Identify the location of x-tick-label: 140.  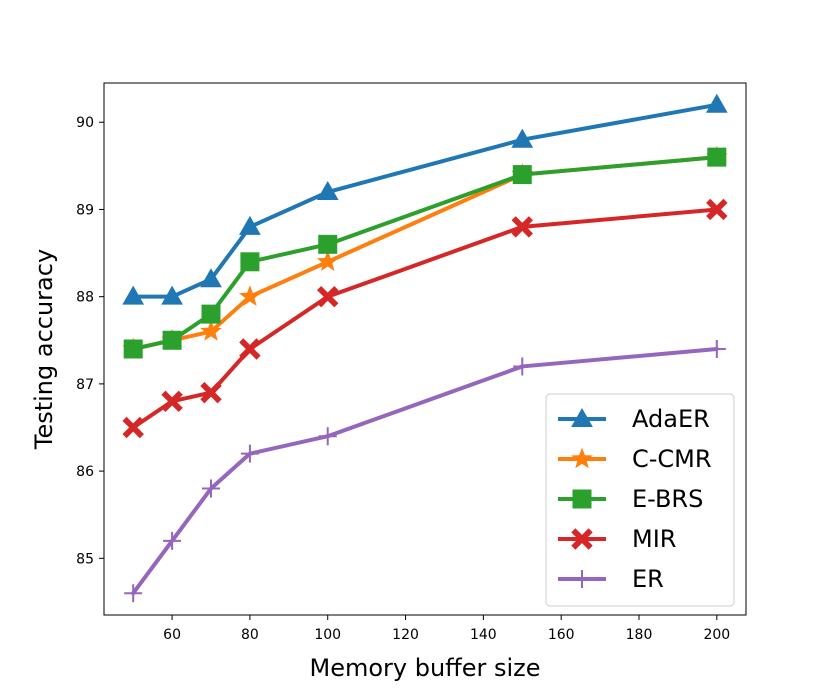
(483, 635).